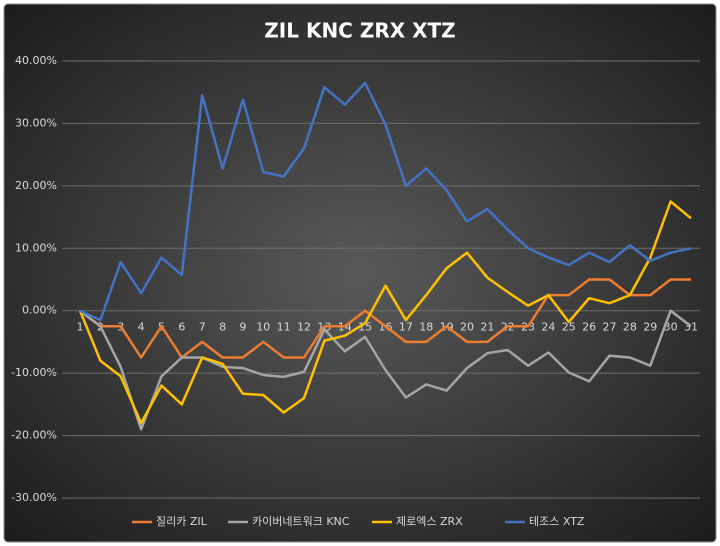  I want to click on chart-title: ZIL KNC ZRX XTZ, so click(359, 31).